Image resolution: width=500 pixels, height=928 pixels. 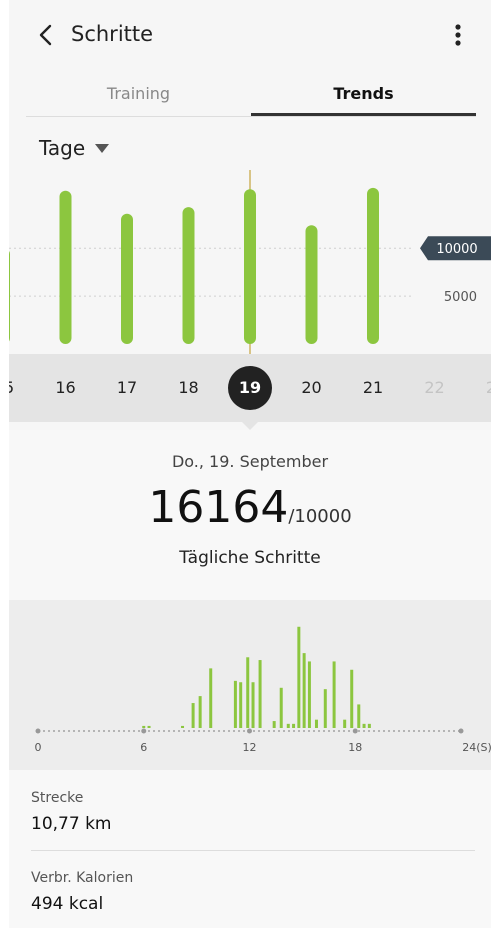 I want to click on hour-label-0: 0, so click(x=38, y=747).